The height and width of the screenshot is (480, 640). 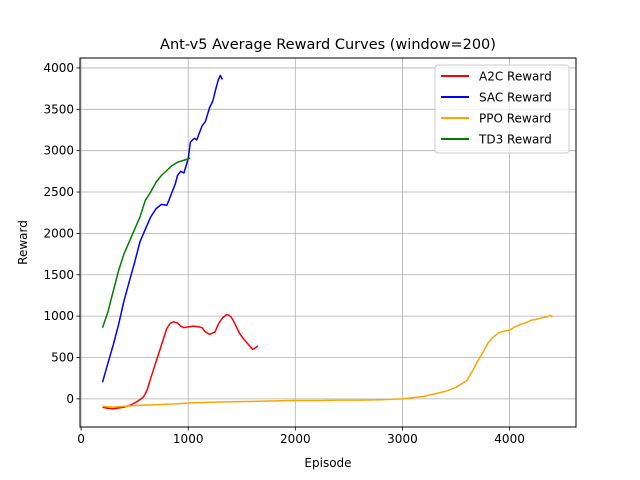 I want to click on x-tick-label: 2000, so click(x=295, y=439).